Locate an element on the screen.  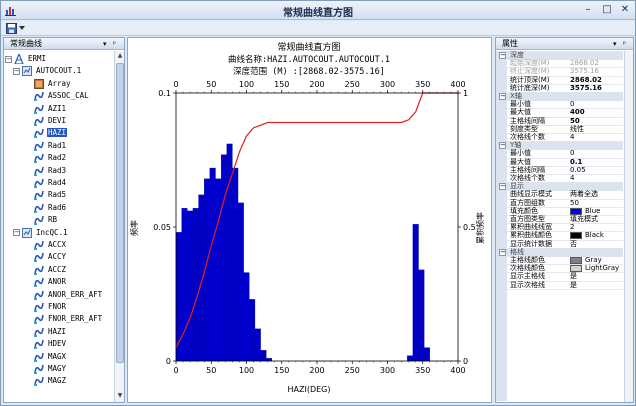
property-row: 统计顶深(M) 2868.02 is located at coordinates (559, 80).